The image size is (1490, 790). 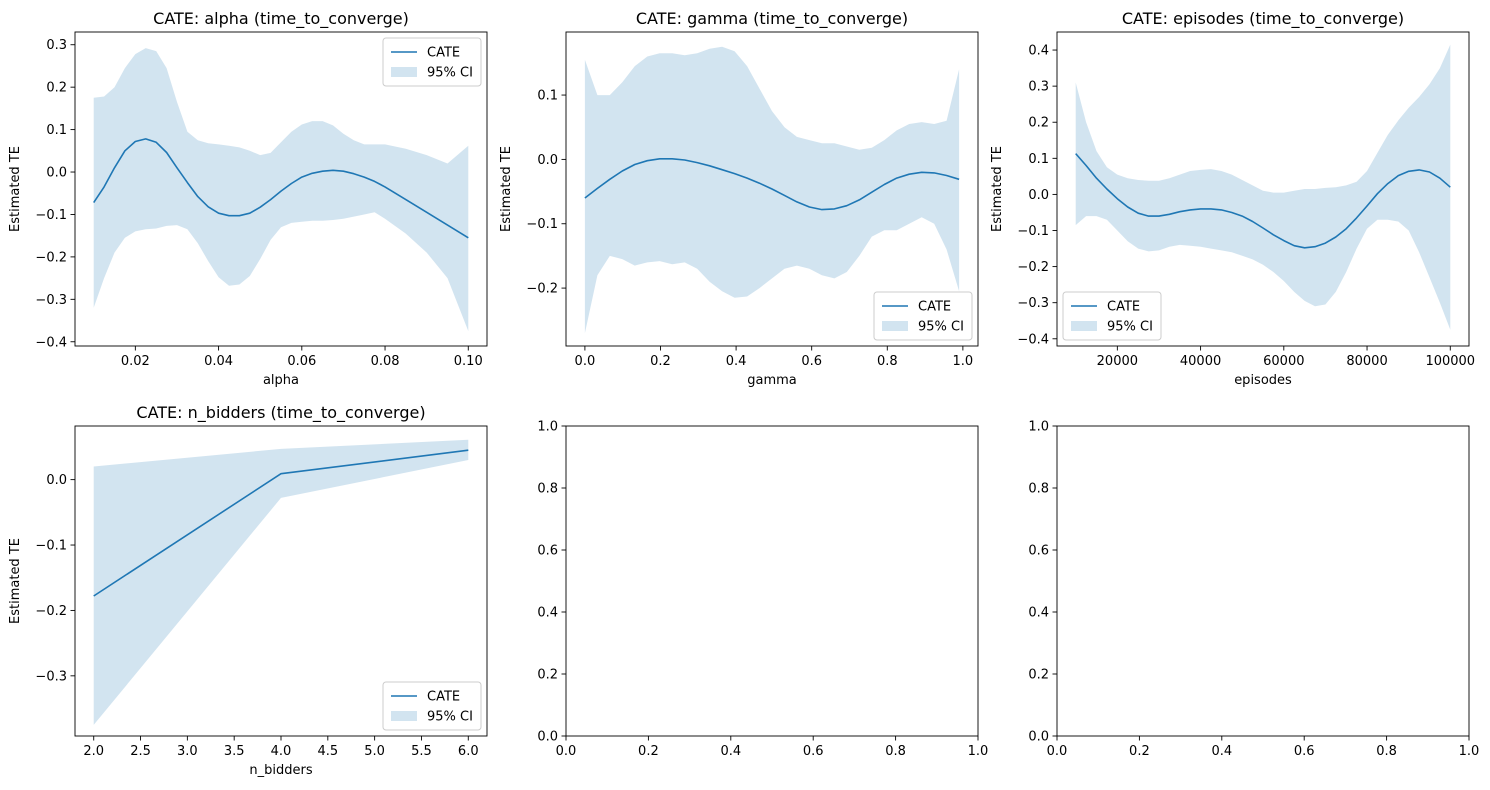 What do you see at coordinates (432, 62) in the screenshot?
I see `legend-box` at bounding box center [432, 62].